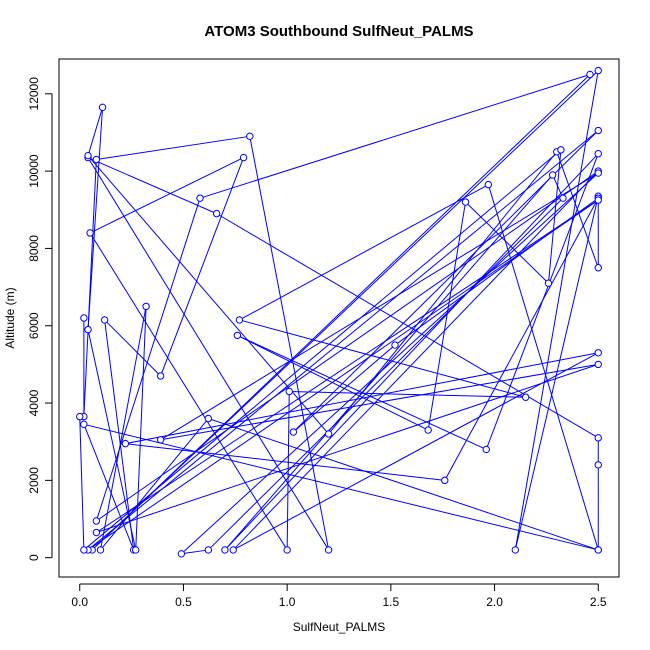  What do you see at coordinates (339, 596) in the screenshot?
I see `x-axis: 0.0 0.5 1.0 1.5 2.0 2.5` at bounding box center [339, 596].